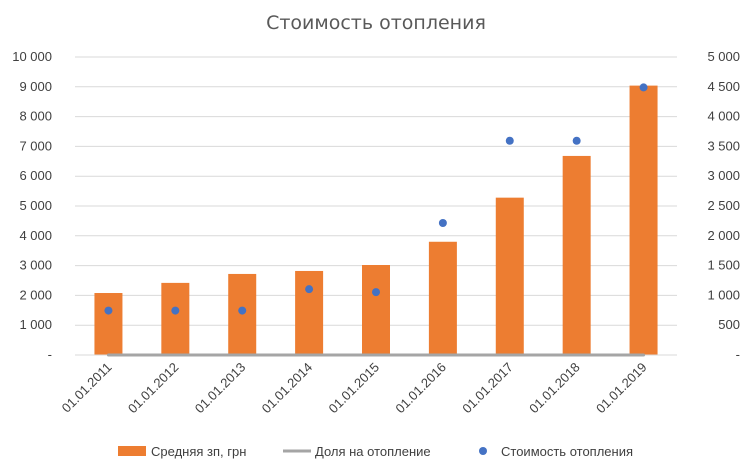  I want to click on x-tick-label: 01.01.2016, so click(420, 388).